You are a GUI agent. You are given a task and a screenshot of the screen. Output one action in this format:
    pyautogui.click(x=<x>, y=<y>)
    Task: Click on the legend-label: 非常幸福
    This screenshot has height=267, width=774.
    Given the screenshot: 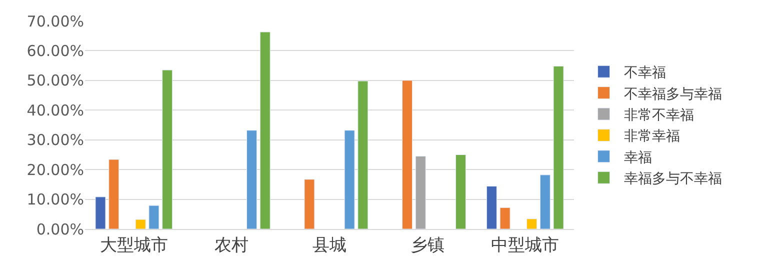 What is the action you would take?
    pyautogui.click(x=652, y=136)
    